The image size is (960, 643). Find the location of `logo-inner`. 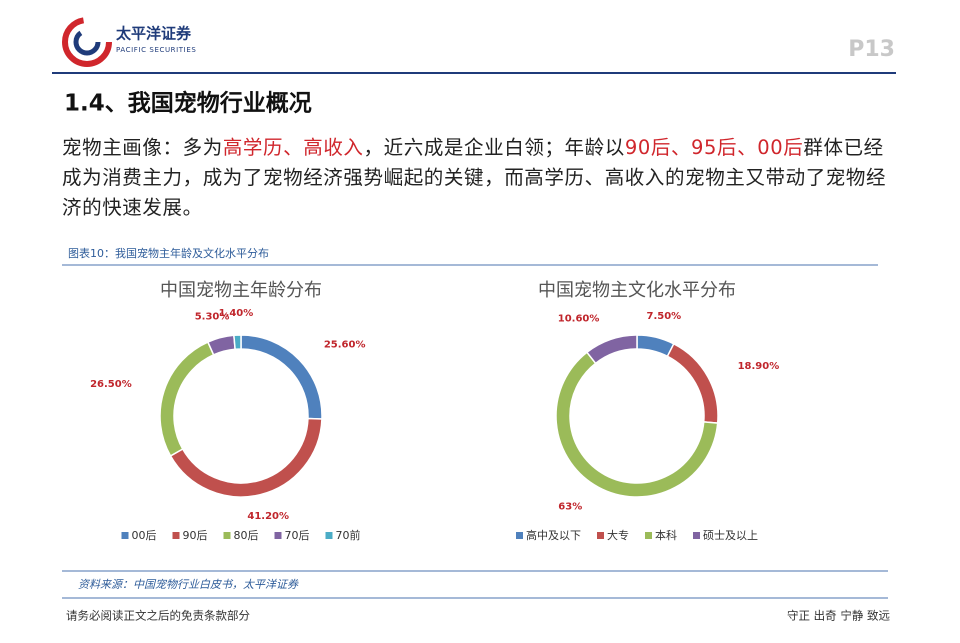

logo-inner is located at coordinates (87, 42).